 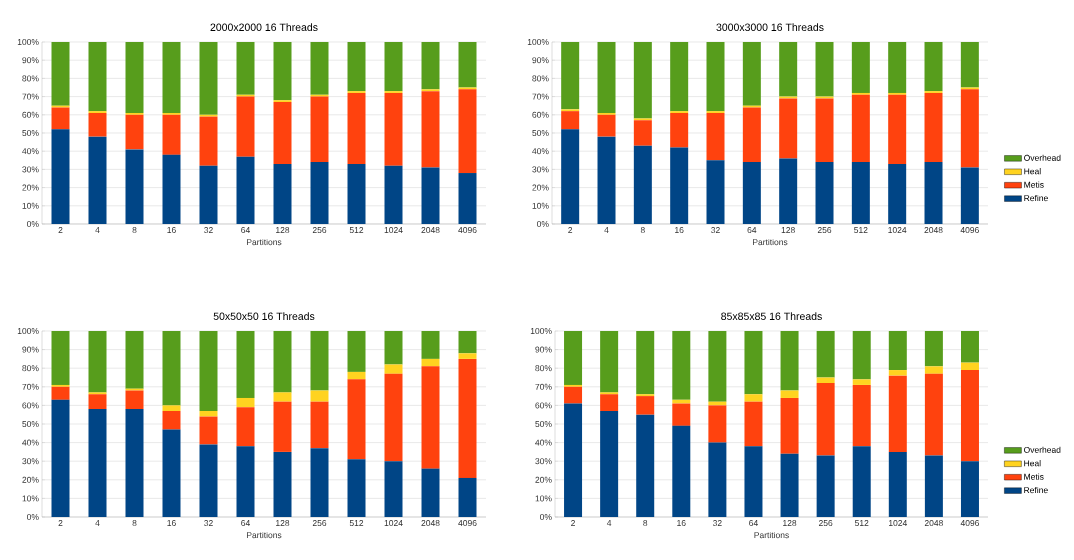 I want to click on y-tick-label: 80%, so click(x=30, y=368).